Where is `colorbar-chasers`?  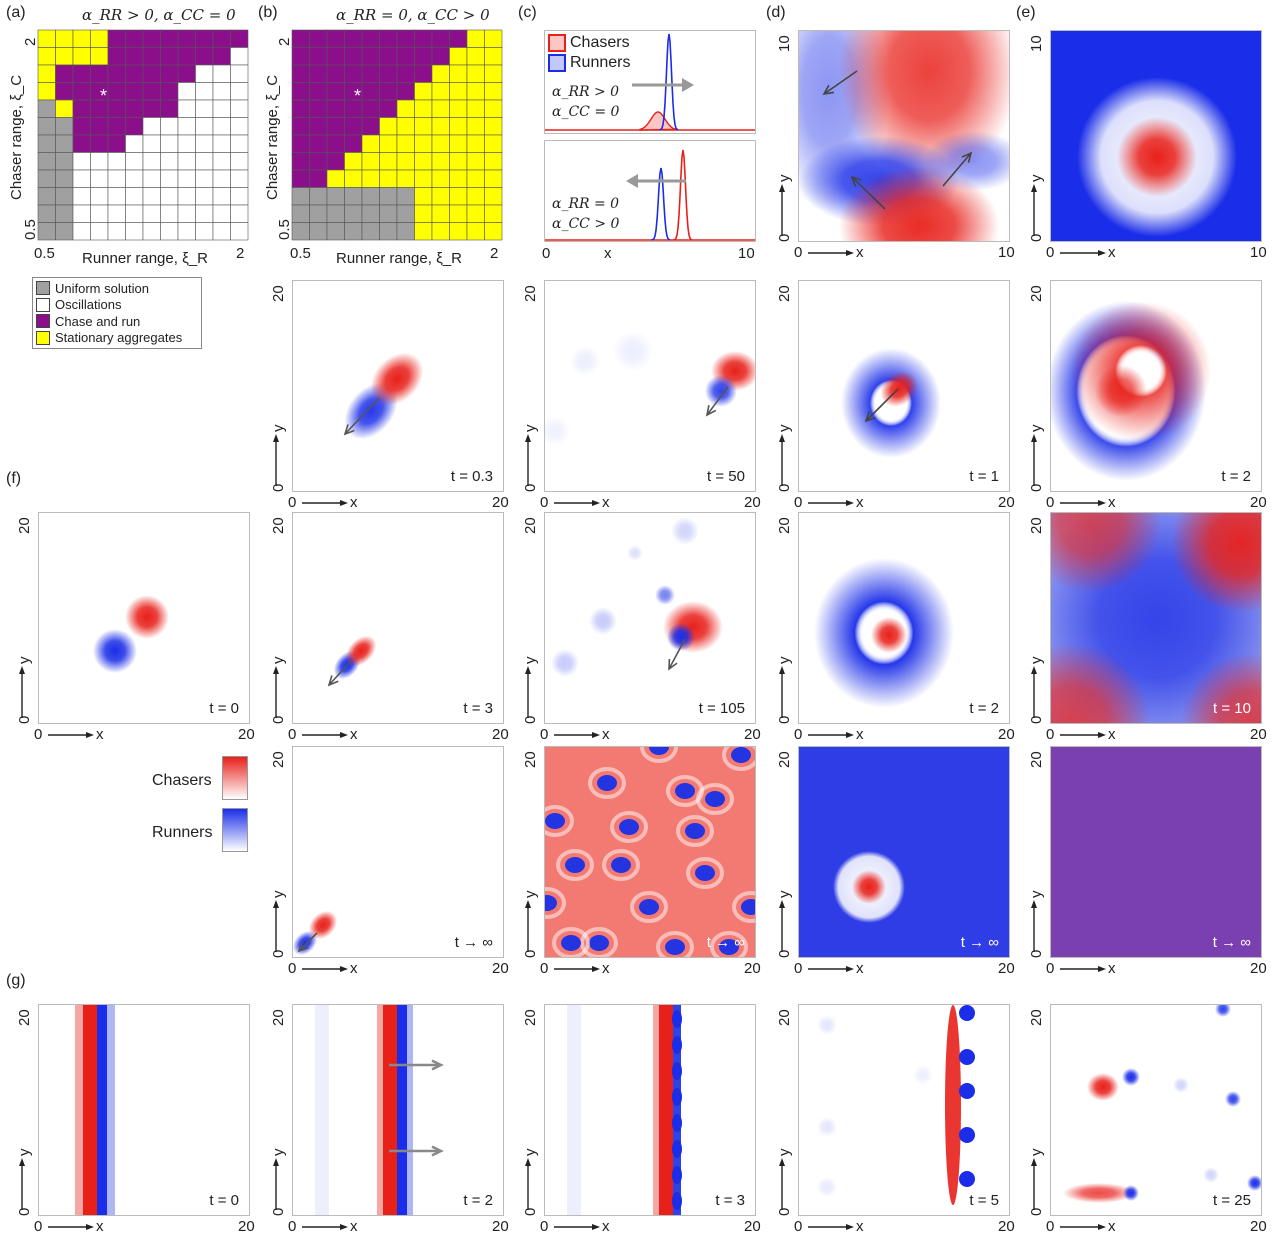 colorbar-chasers is located at coordinates (235, 778).